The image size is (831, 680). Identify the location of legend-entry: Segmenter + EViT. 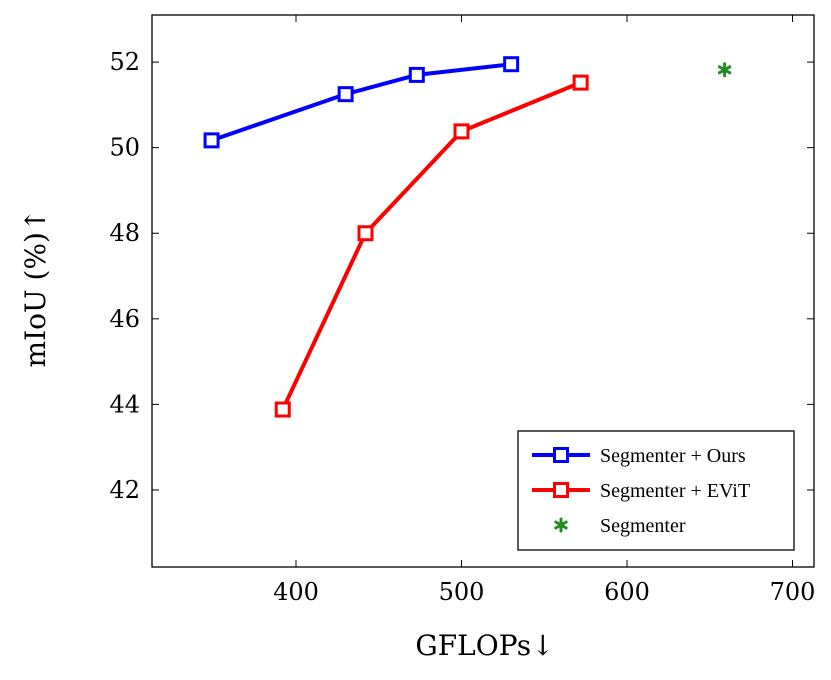
(641, 491).